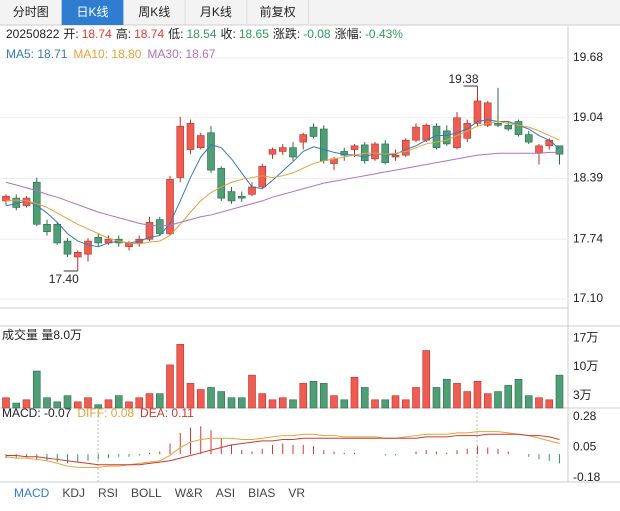 The width and height of the screenshot is (620, 511). What do you see at coordinates (585, 416) in the screenshot?
I see `y-tick-label: 0.28` at bounding box center [585, 416].